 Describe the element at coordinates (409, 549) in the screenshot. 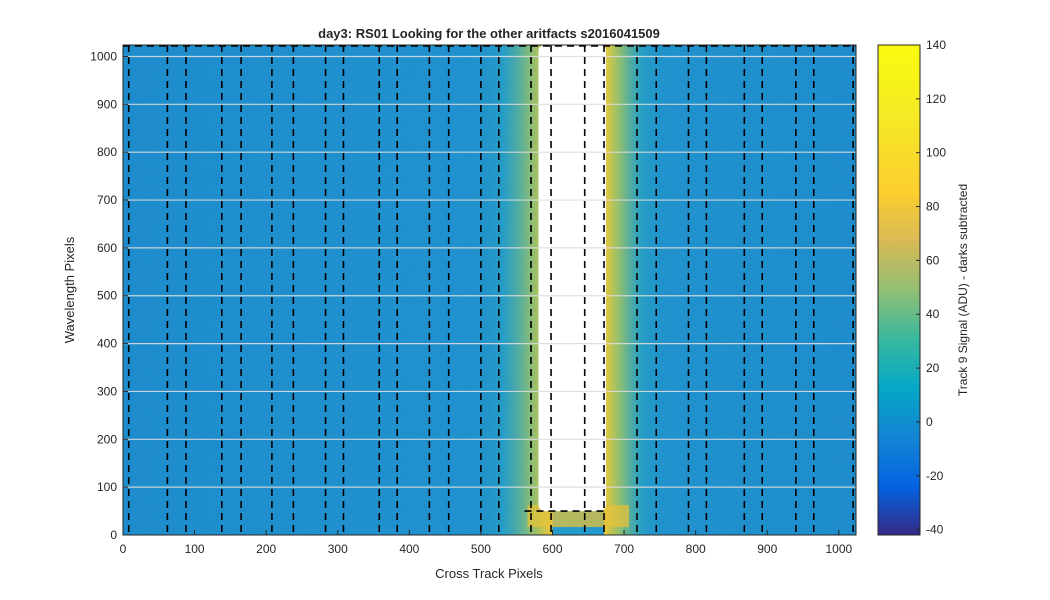

I see `x-tick-label: 400` at that location.